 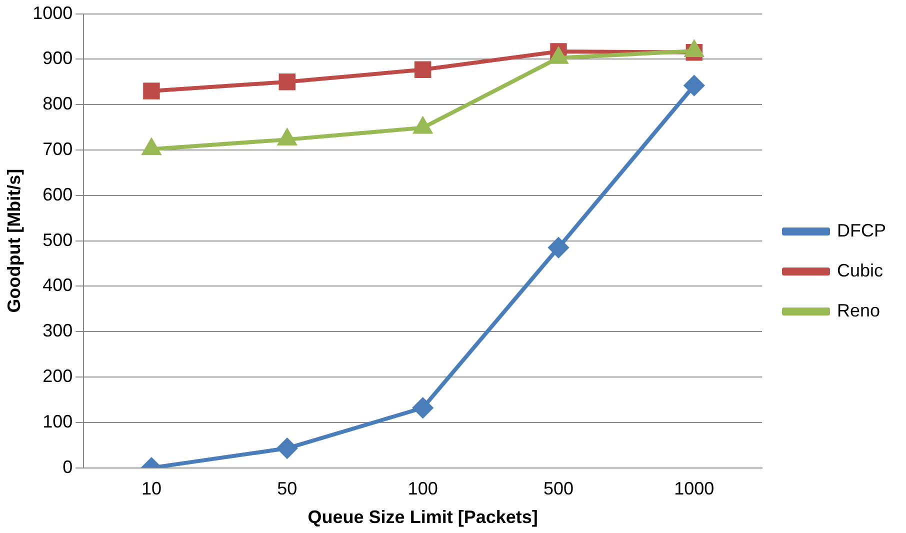 I want to click on y-tick-label: 300, so click(x=57, y=330).